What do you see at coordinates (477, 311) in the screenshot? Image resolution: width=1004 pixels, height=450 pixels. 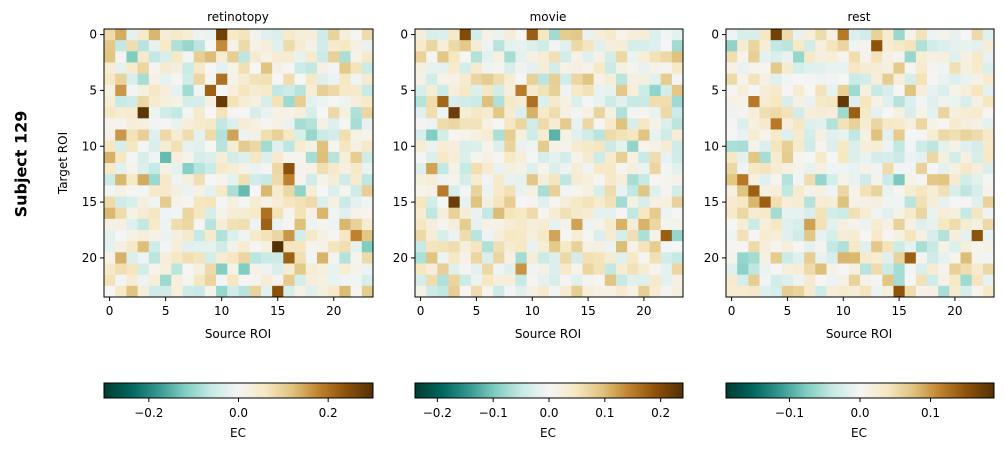 I see `x-tick-label: 5` at bounding box center [477, 311].